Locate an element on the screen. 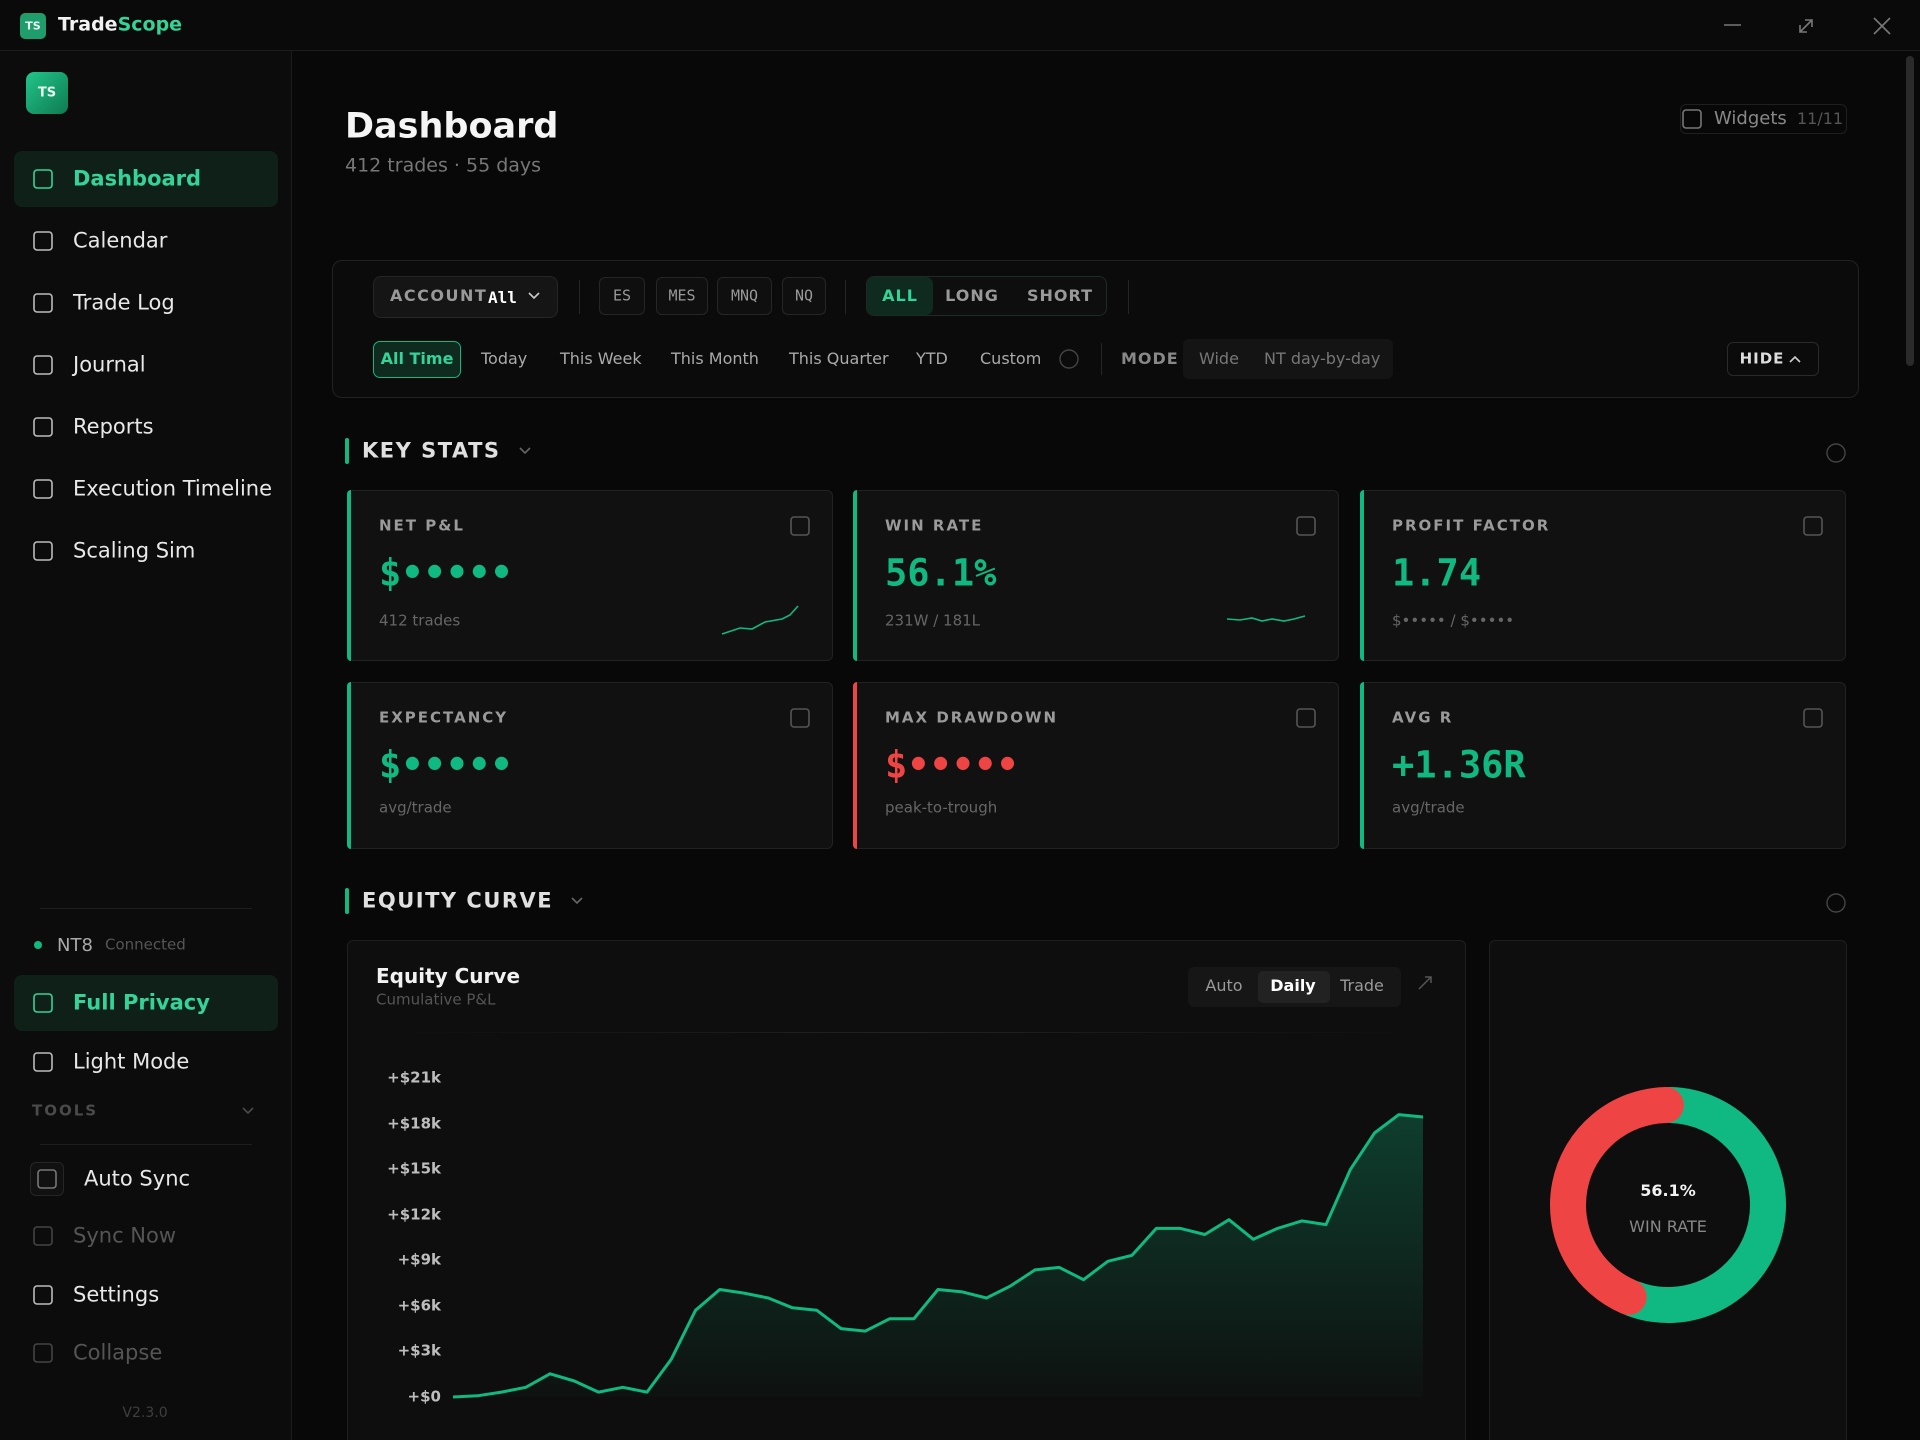 The image size is (1920, 1440). account-select is located at coordinates (465, 297).